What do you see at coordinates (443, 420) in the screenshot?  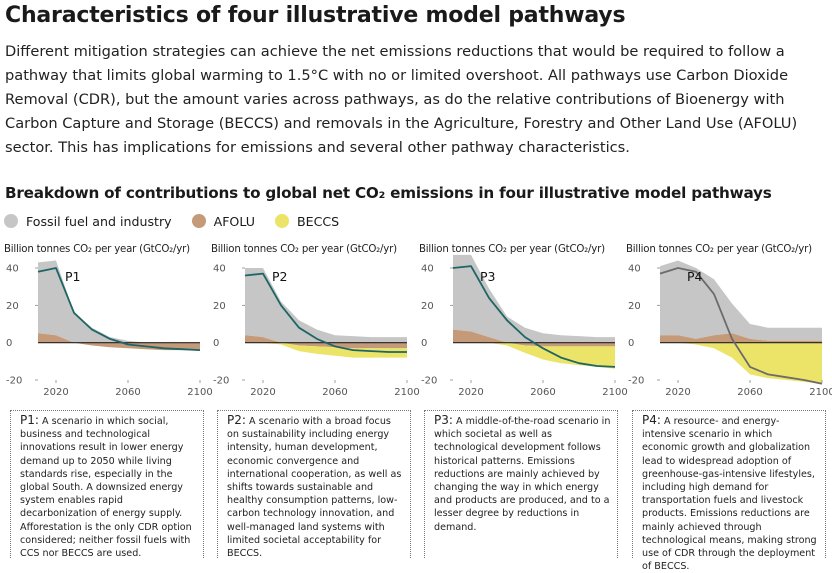 I see `description-lead: P3:` at bounding box center [443, 420].